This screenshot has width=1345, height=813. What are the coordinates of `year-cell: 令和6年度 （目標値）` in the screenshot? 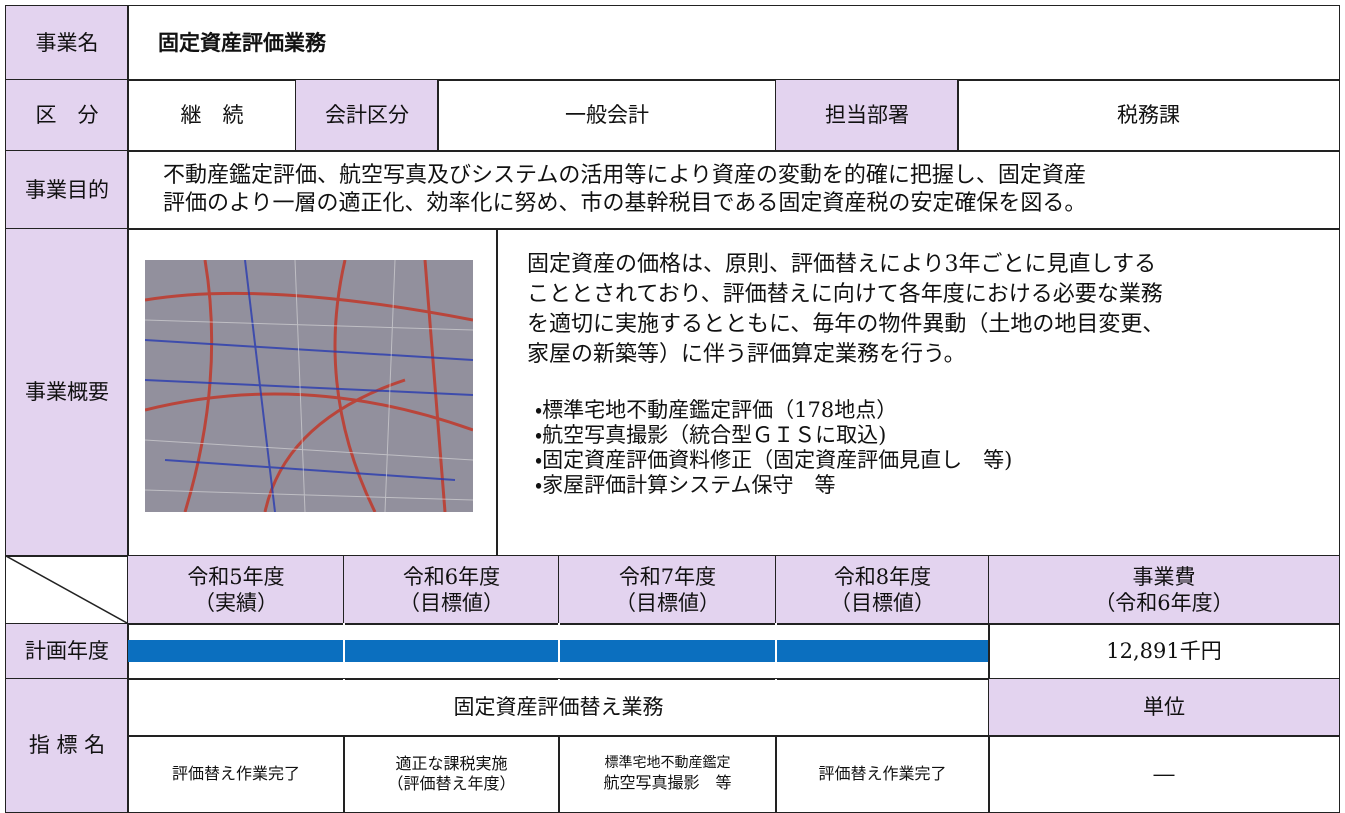 It's located at (451, 590).